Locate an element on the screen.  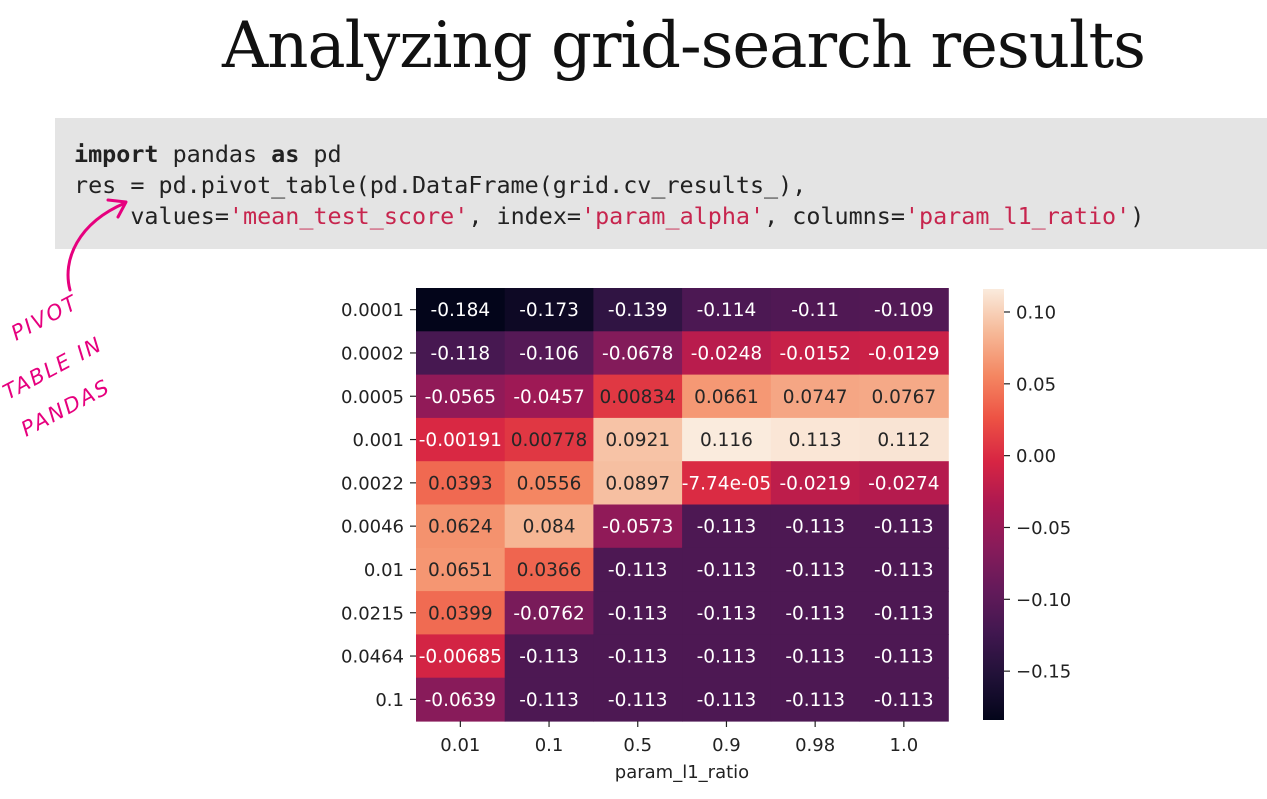
heatmap-cell-label: 0.0624 is located at coordinates (460, 527).